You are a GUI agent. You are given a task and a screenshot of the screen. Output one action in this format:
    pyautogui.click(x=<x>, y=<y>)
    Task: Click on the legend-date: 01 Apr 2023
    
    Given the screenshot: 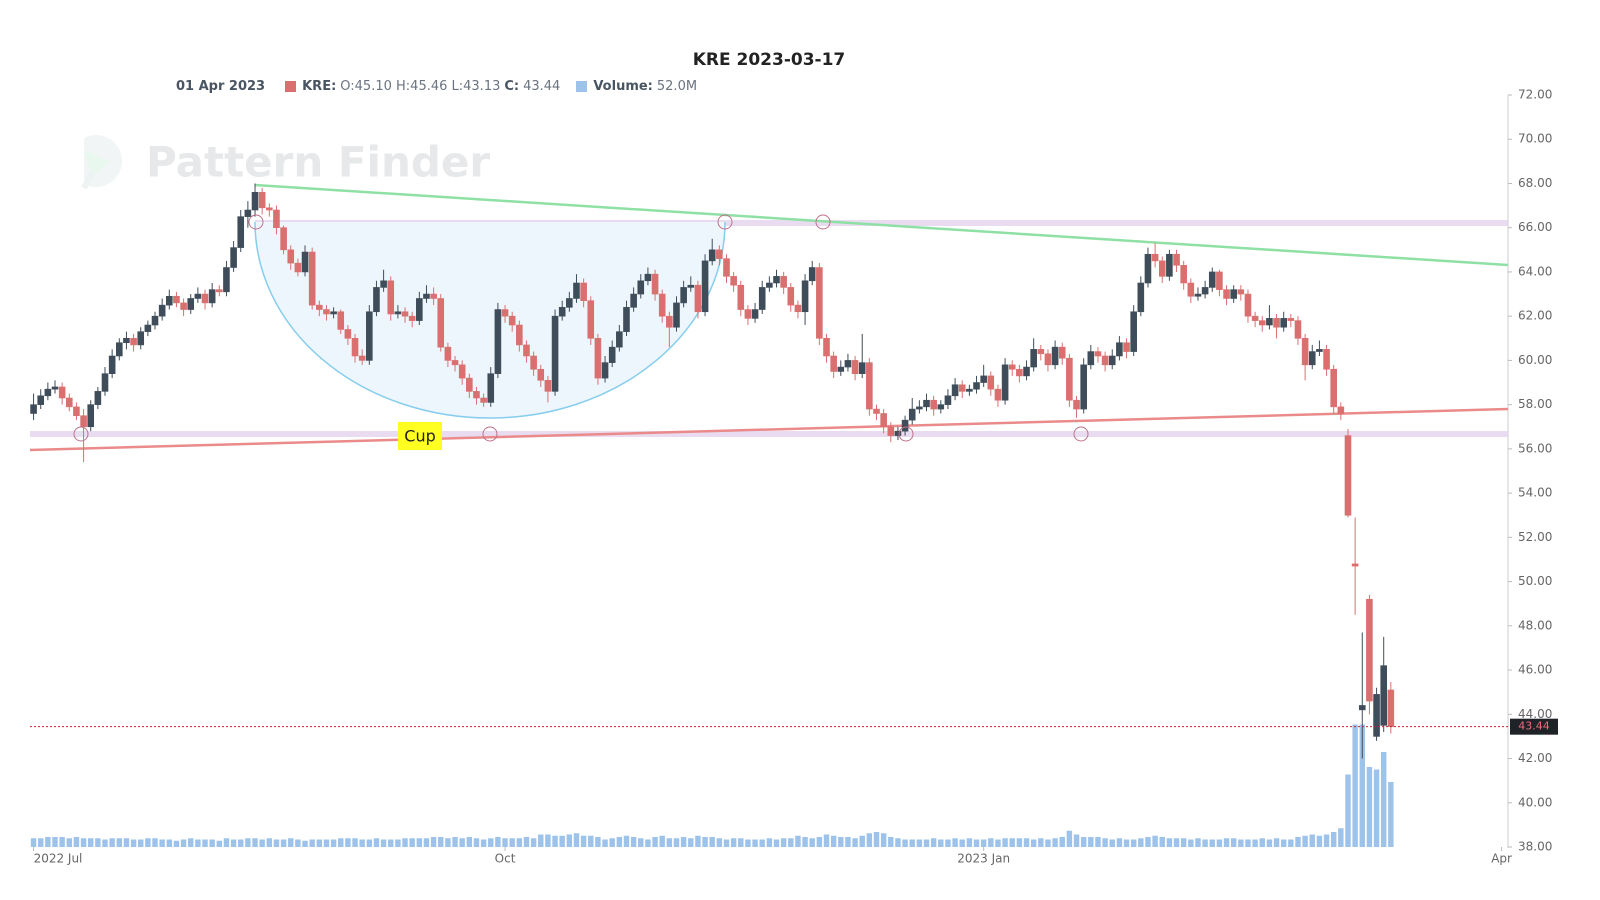 What is the action you would take?
    pyautogui.click(x=221, y=86)
    